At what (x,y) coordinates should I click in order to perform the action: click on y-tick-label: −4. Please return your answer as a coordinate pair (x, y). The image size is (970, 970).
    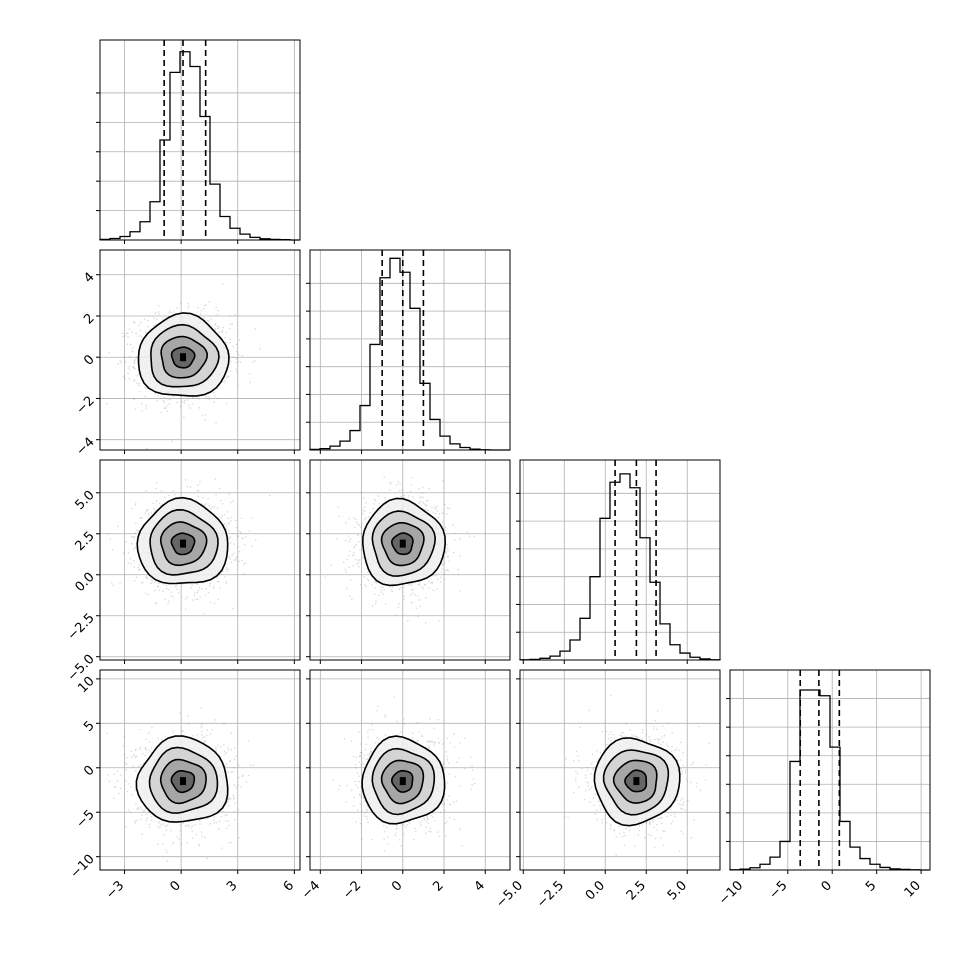
    Looking at the image, I should click on (85, 447).